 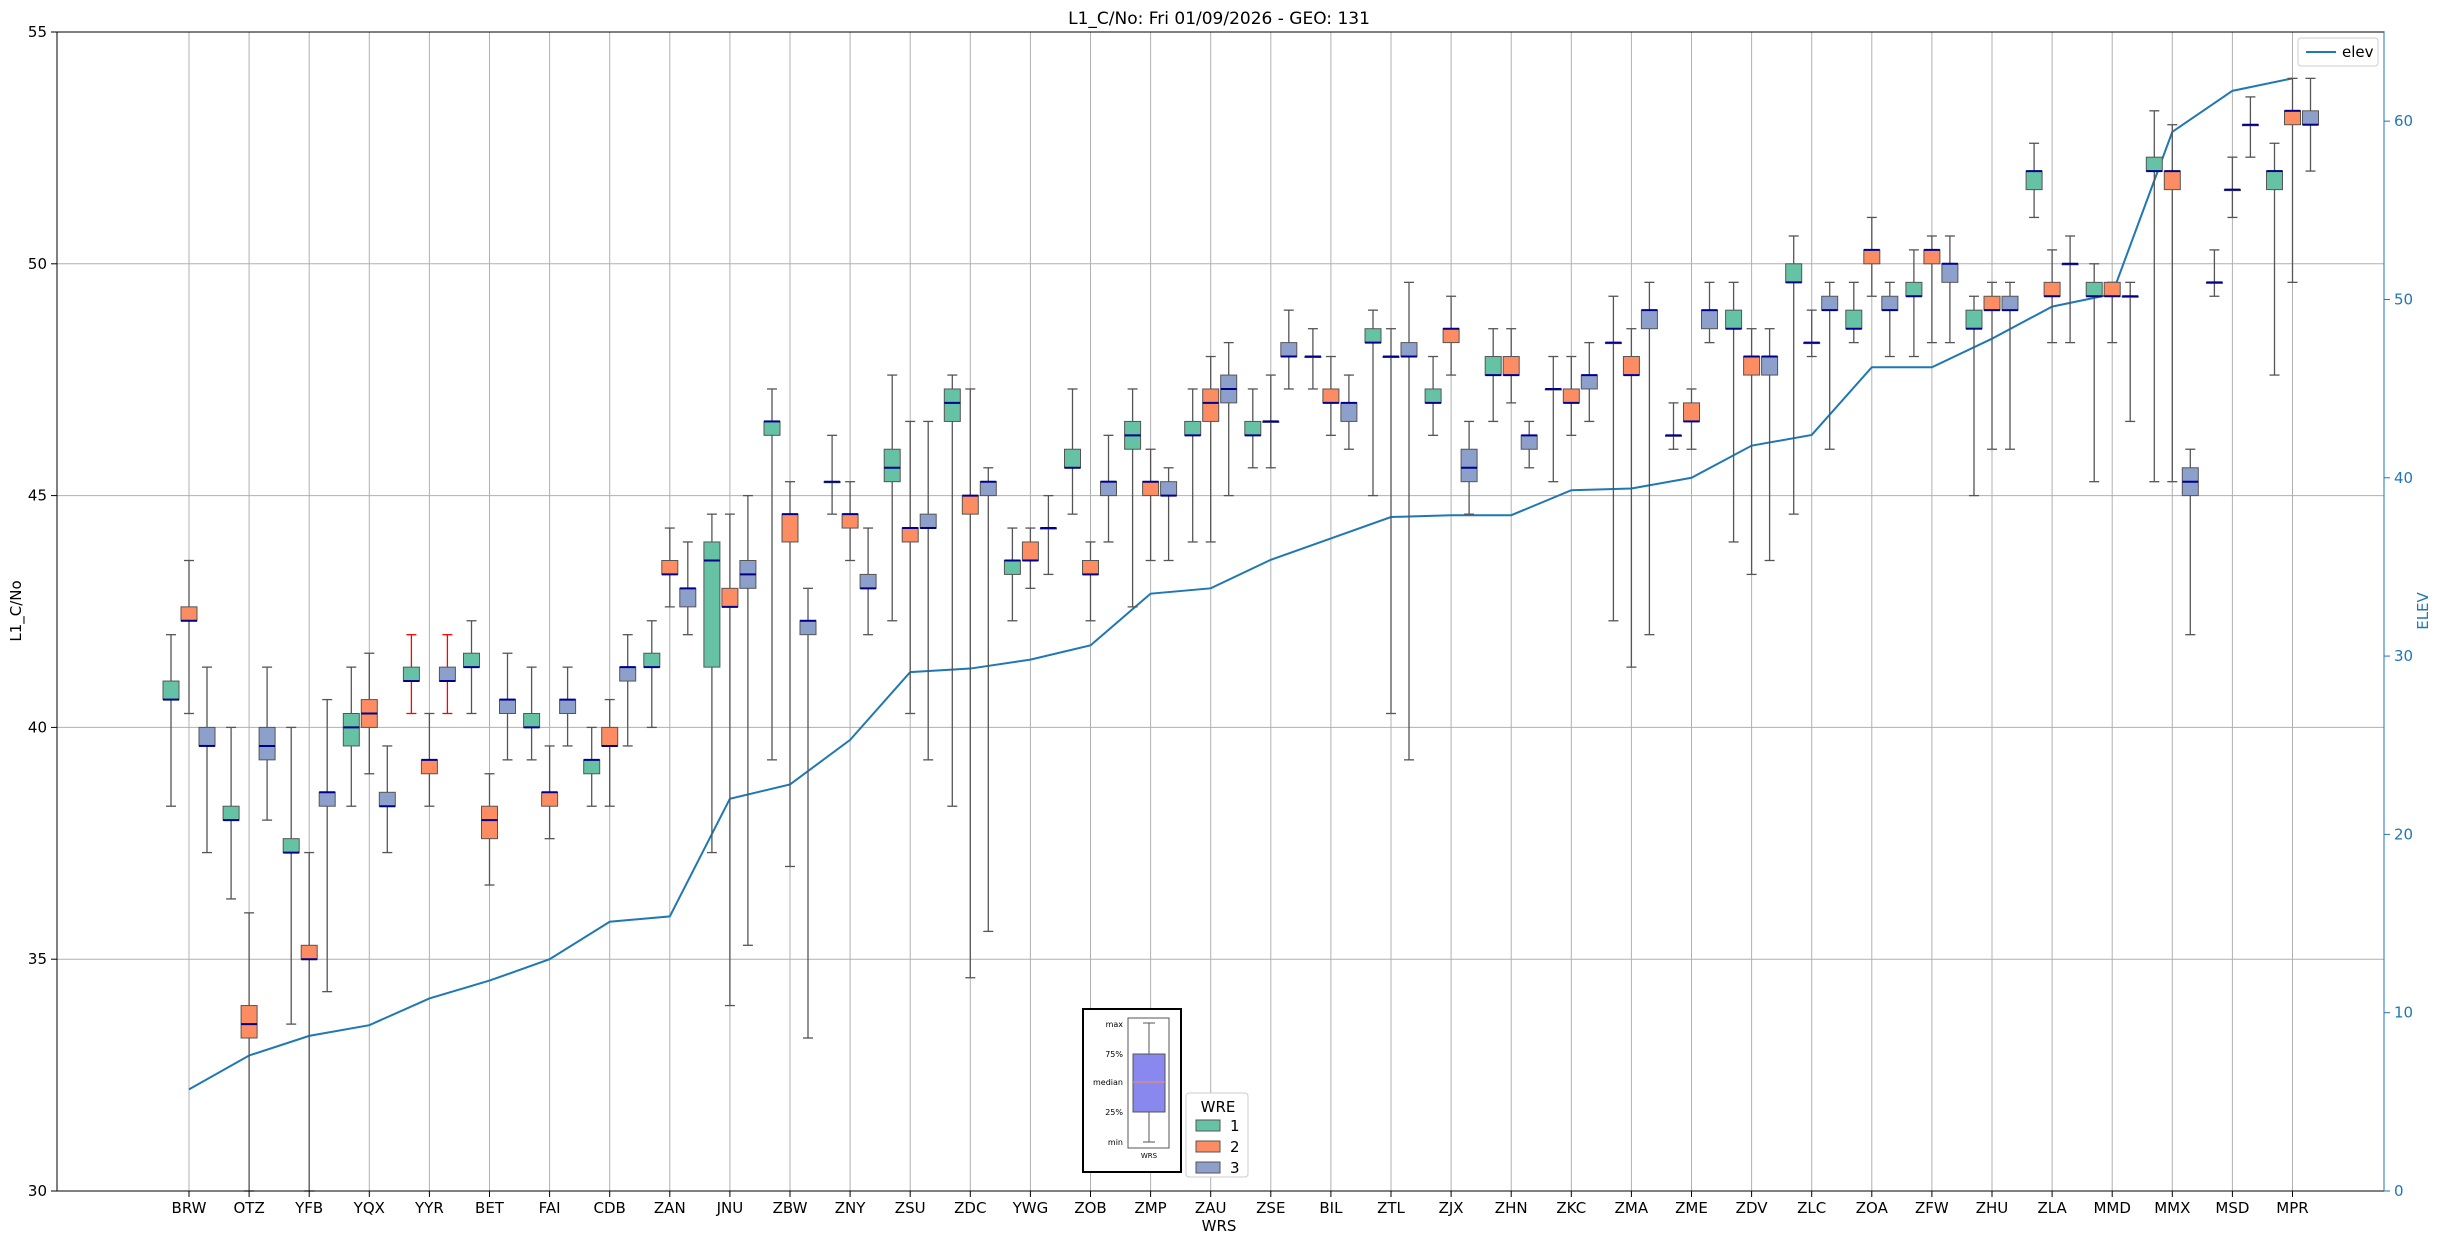 I want to click on box-wre1-zdv, so click(x=1734, y=412).